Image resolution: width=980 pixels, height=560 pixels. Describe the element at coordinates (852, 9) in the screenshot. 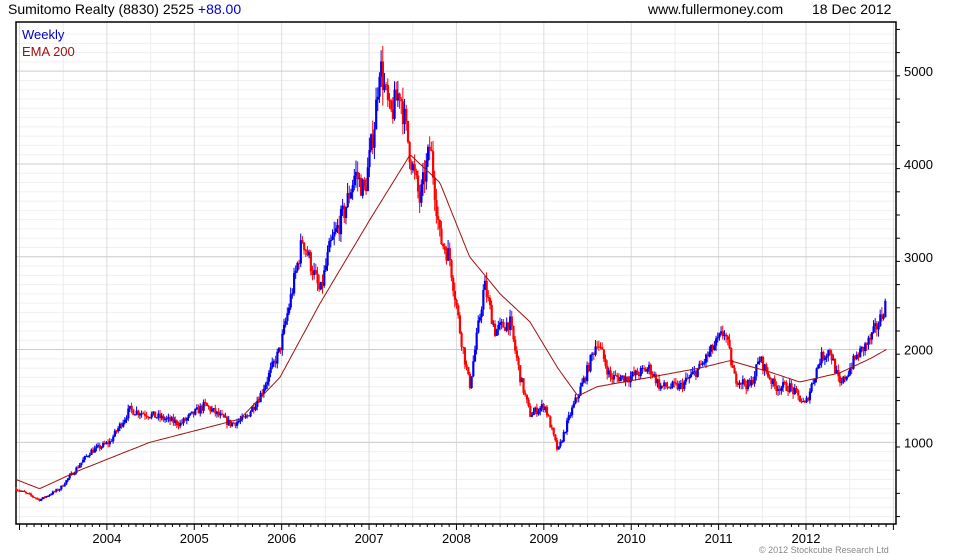

I see `chart-date: 18 Dec 2012` at that location.